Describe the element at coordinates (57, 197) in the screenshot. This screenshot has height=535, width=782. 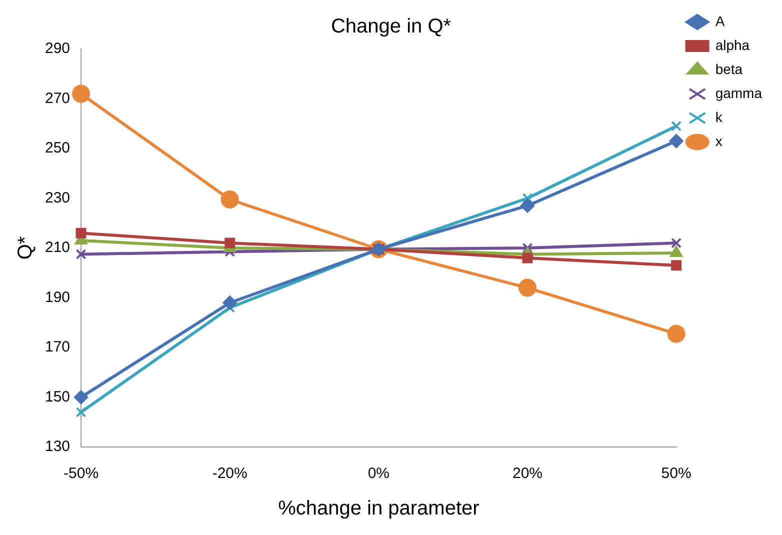
I see `y-tick-label: 230` at that location.